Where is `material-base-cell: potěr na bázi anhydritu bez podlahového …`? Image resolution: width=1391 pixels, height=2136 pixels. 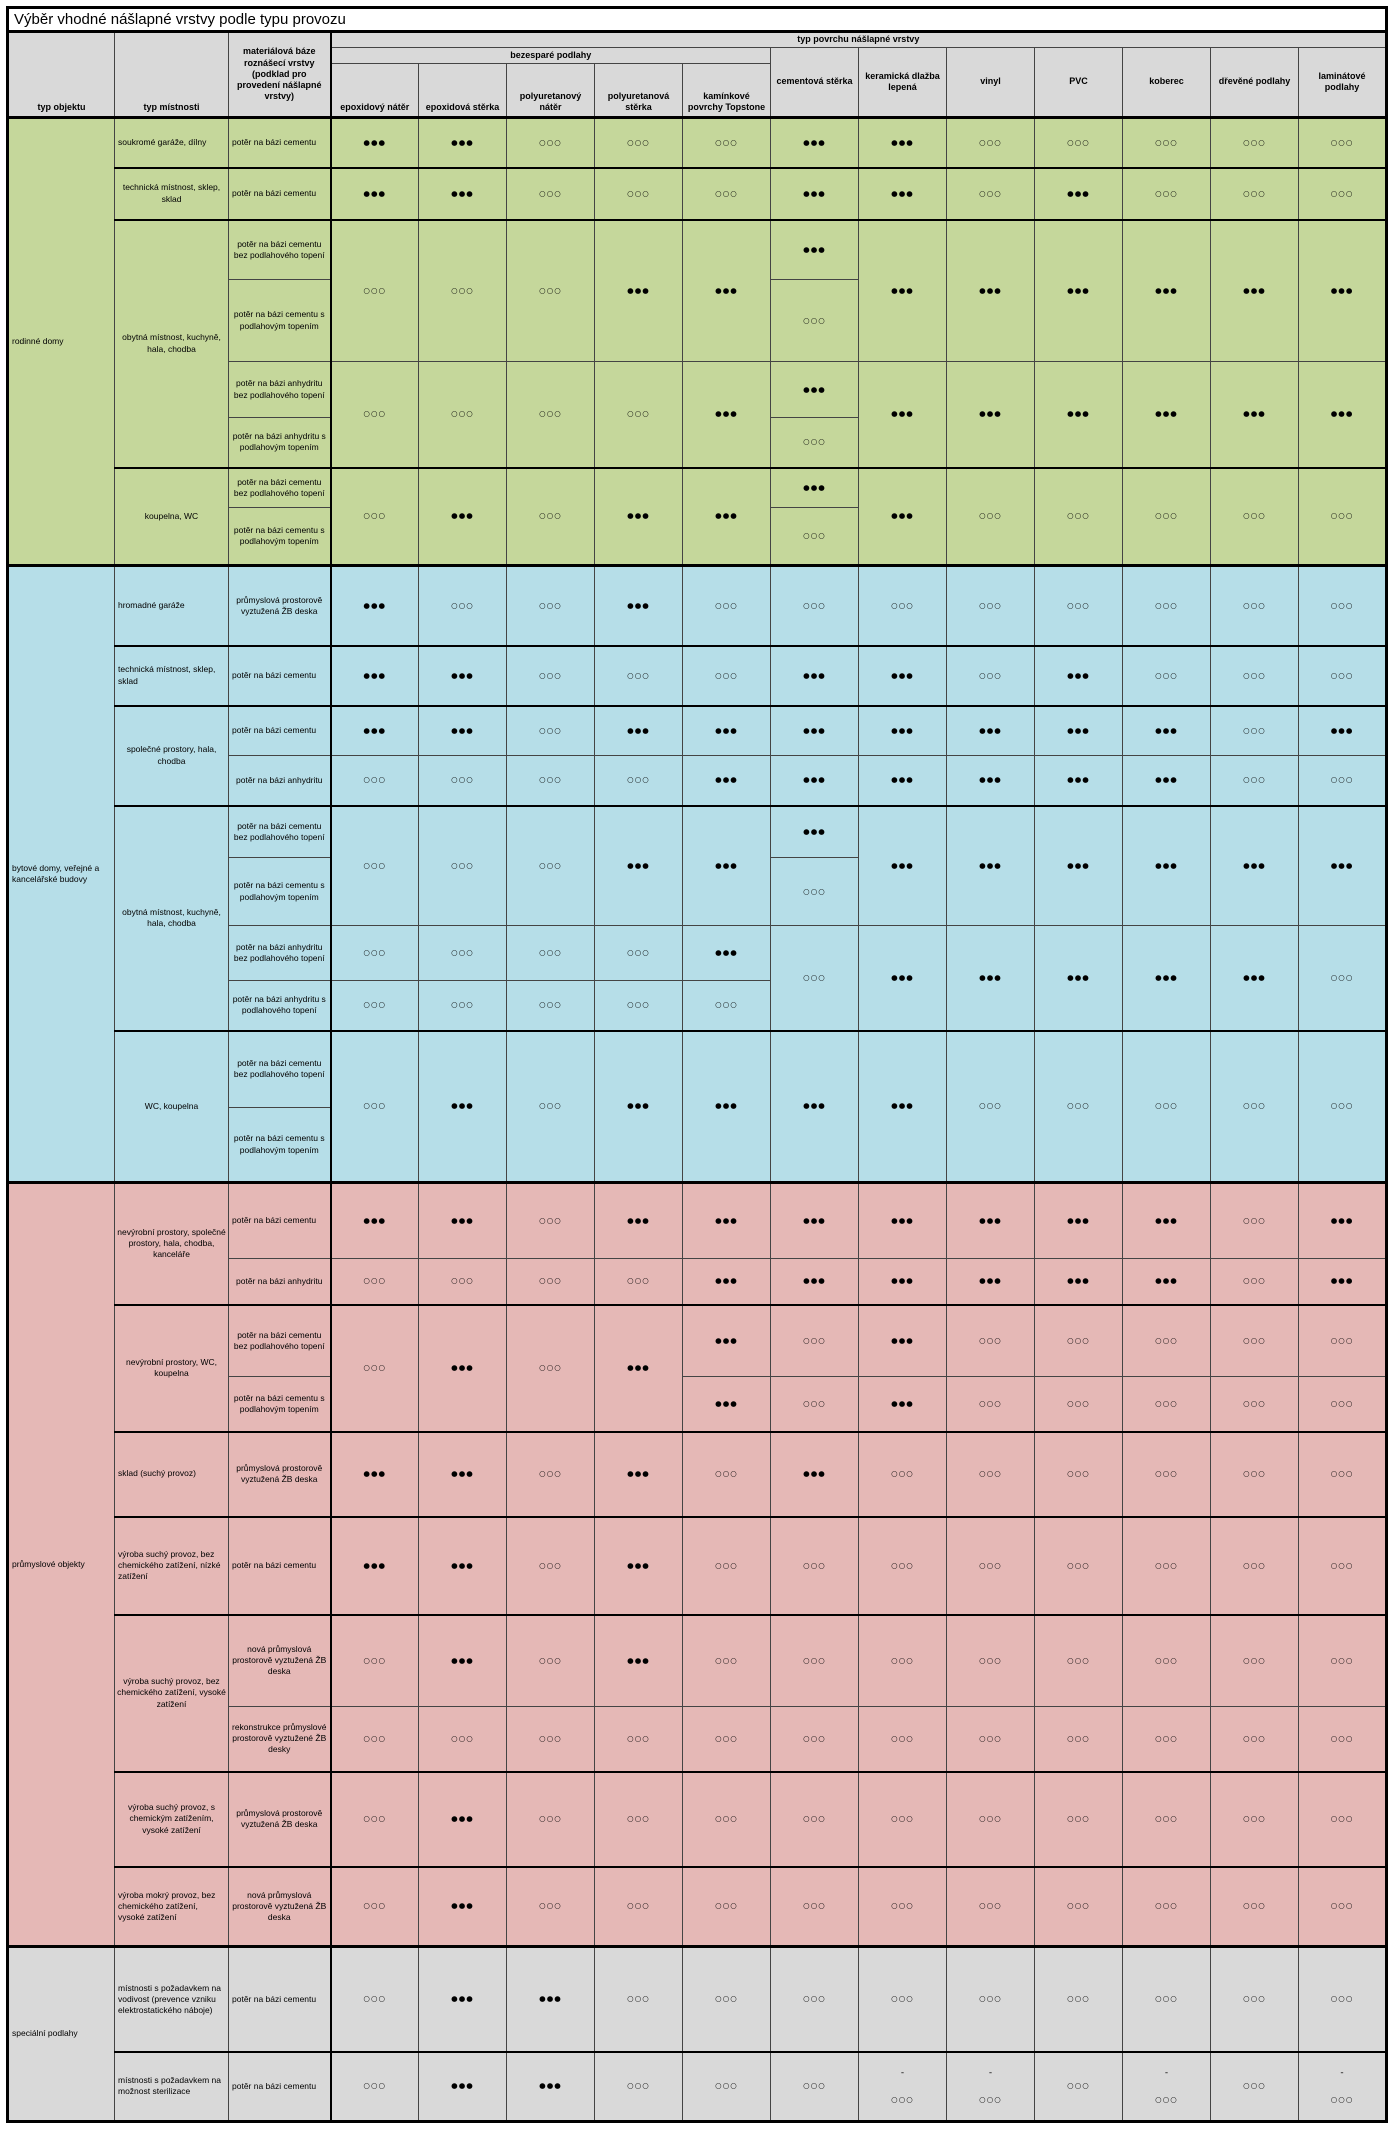
material-base-cell: potěr na bázi anhydritu bez podlahového … is located at coordinates (280, 389).